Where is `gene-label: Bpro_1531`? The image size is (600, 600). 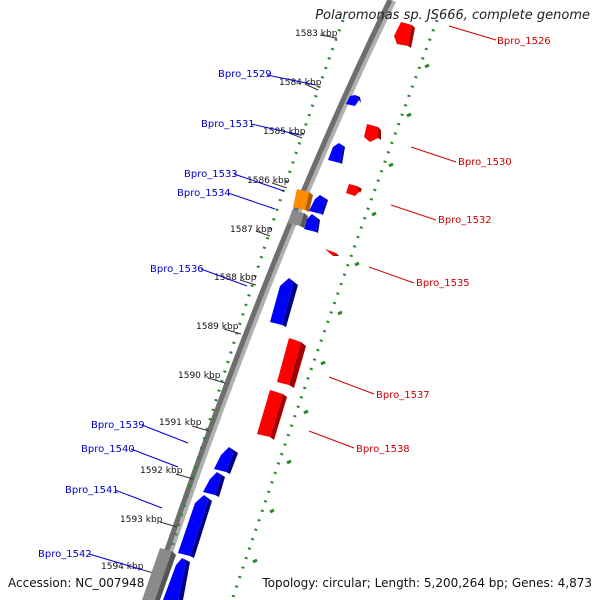
gene-label: Bpro_1531 is located at coordinates (228, 124).